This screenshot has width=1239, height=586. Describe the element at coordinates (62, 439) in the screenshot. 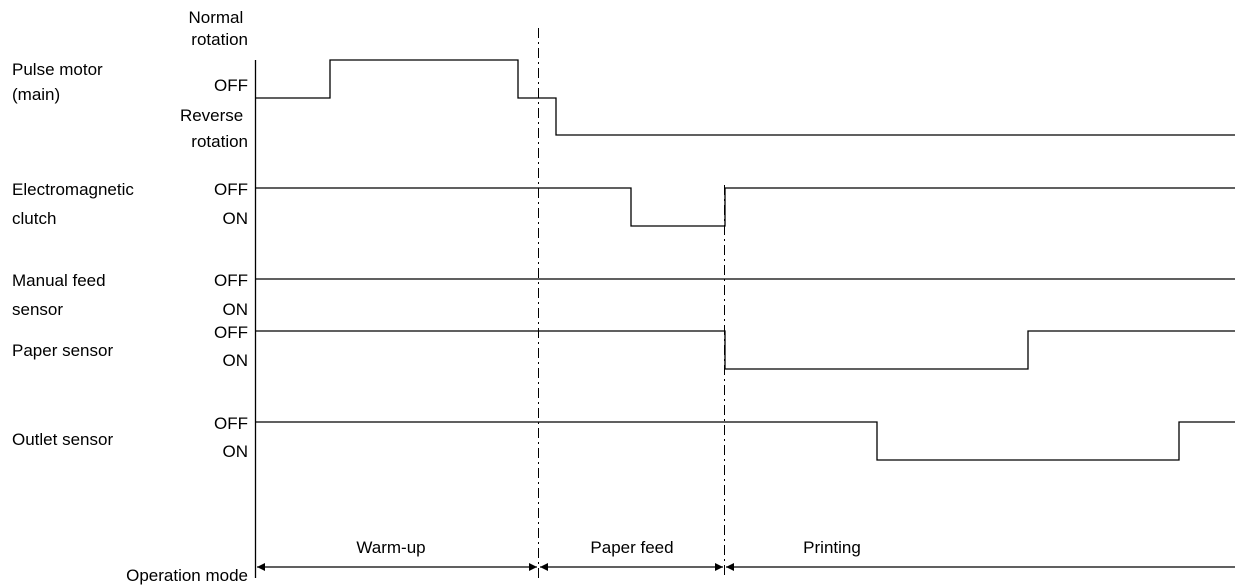

I see `signal-name-outlet-sensor: Outlet sensor` at that location.